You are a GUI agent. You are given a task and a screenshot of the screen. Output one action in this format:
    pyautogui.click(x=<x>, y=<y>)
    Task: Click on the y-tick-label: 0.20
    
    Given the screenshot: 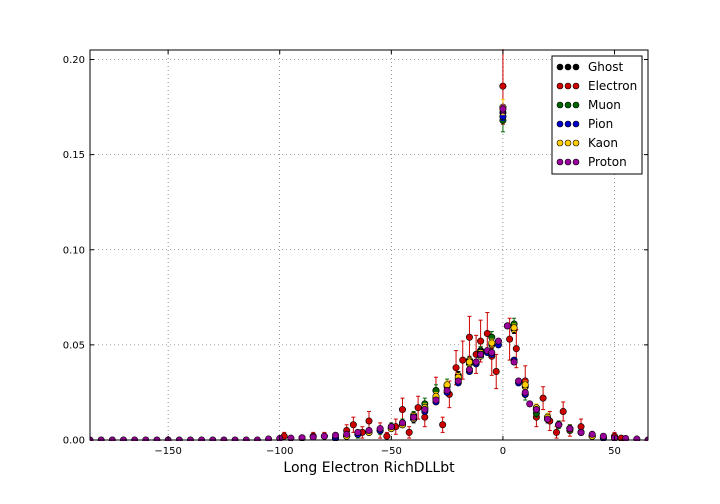 What is the action you would take?
    pyautogui.click(x=74, y=60)
    